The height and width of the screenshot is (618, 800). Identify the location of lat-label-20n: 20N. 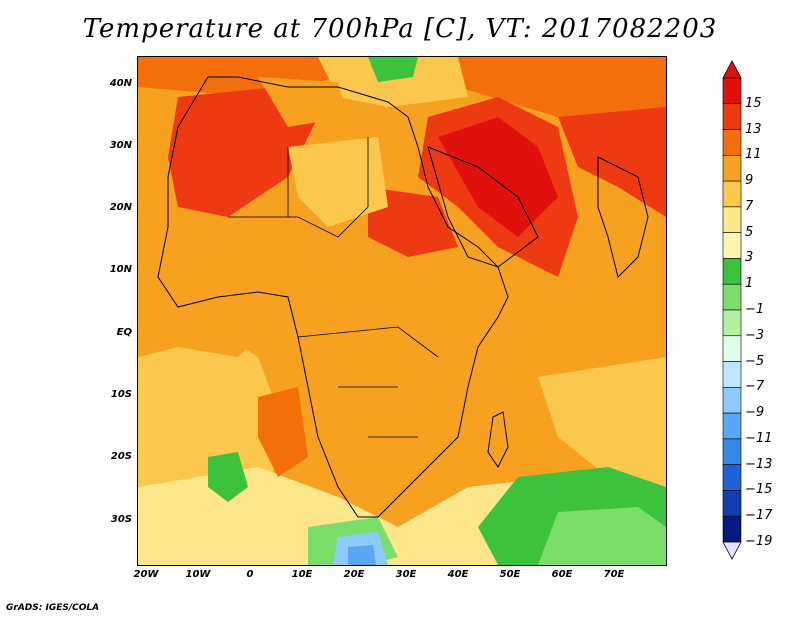
(120, 207).